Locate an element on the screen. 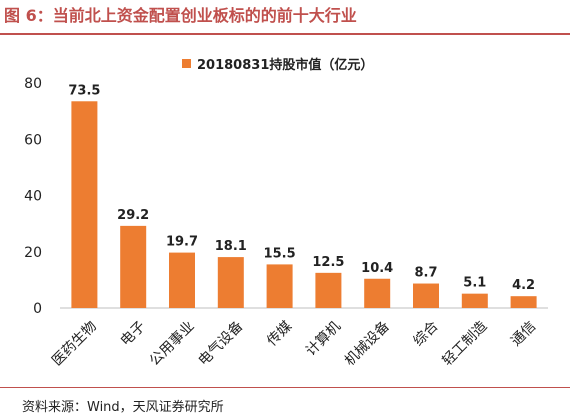 Image resolution: width=570 pixels, height=419 pixels. data-label: 5.1 is located at coordinates (474, 283).